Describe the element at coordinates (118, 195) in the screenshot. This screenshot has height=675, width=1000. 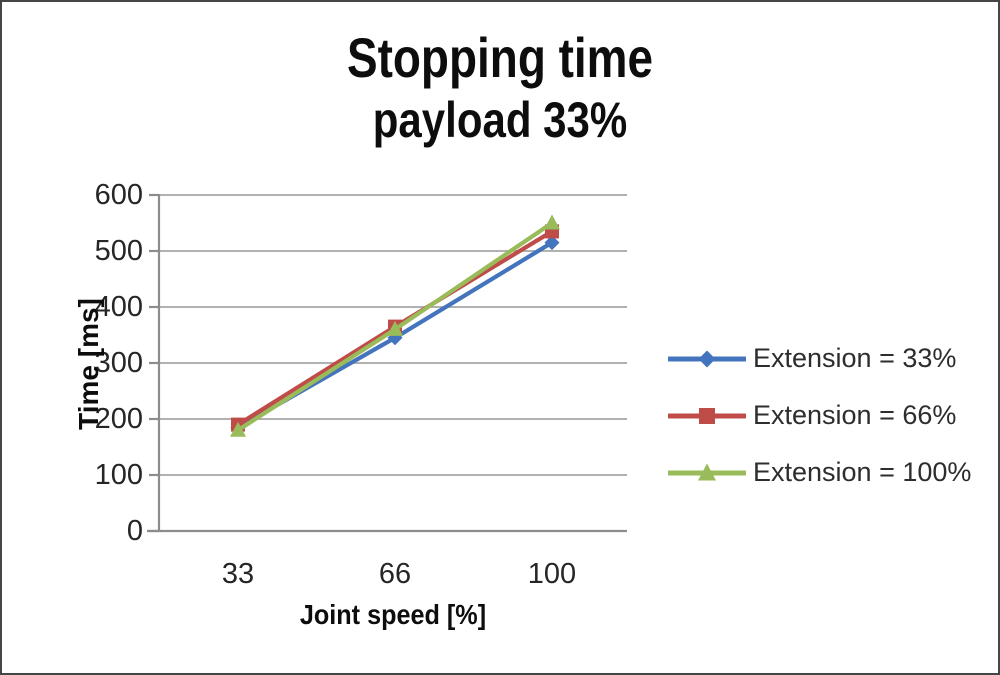
I see `y-tick-label-600: 600` at that location.